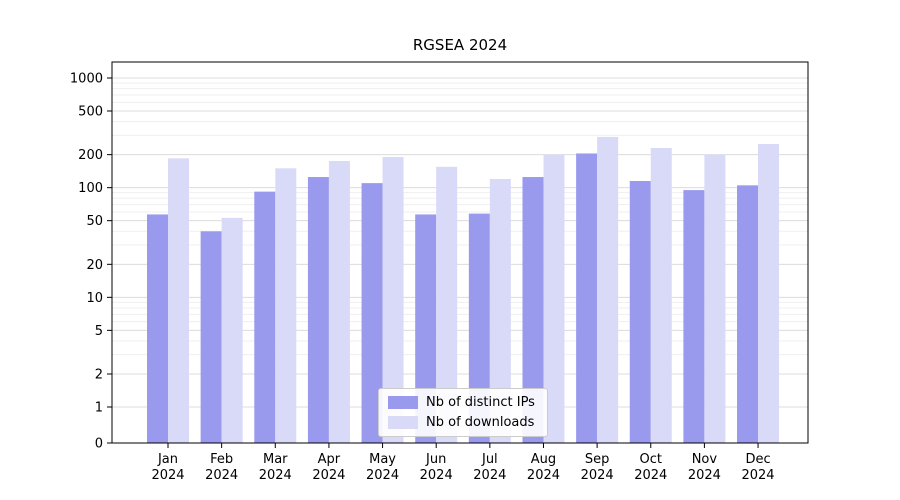 The image size is (900, 500). I want to click on x-tick-label-month: Sep, so click(597, 459).